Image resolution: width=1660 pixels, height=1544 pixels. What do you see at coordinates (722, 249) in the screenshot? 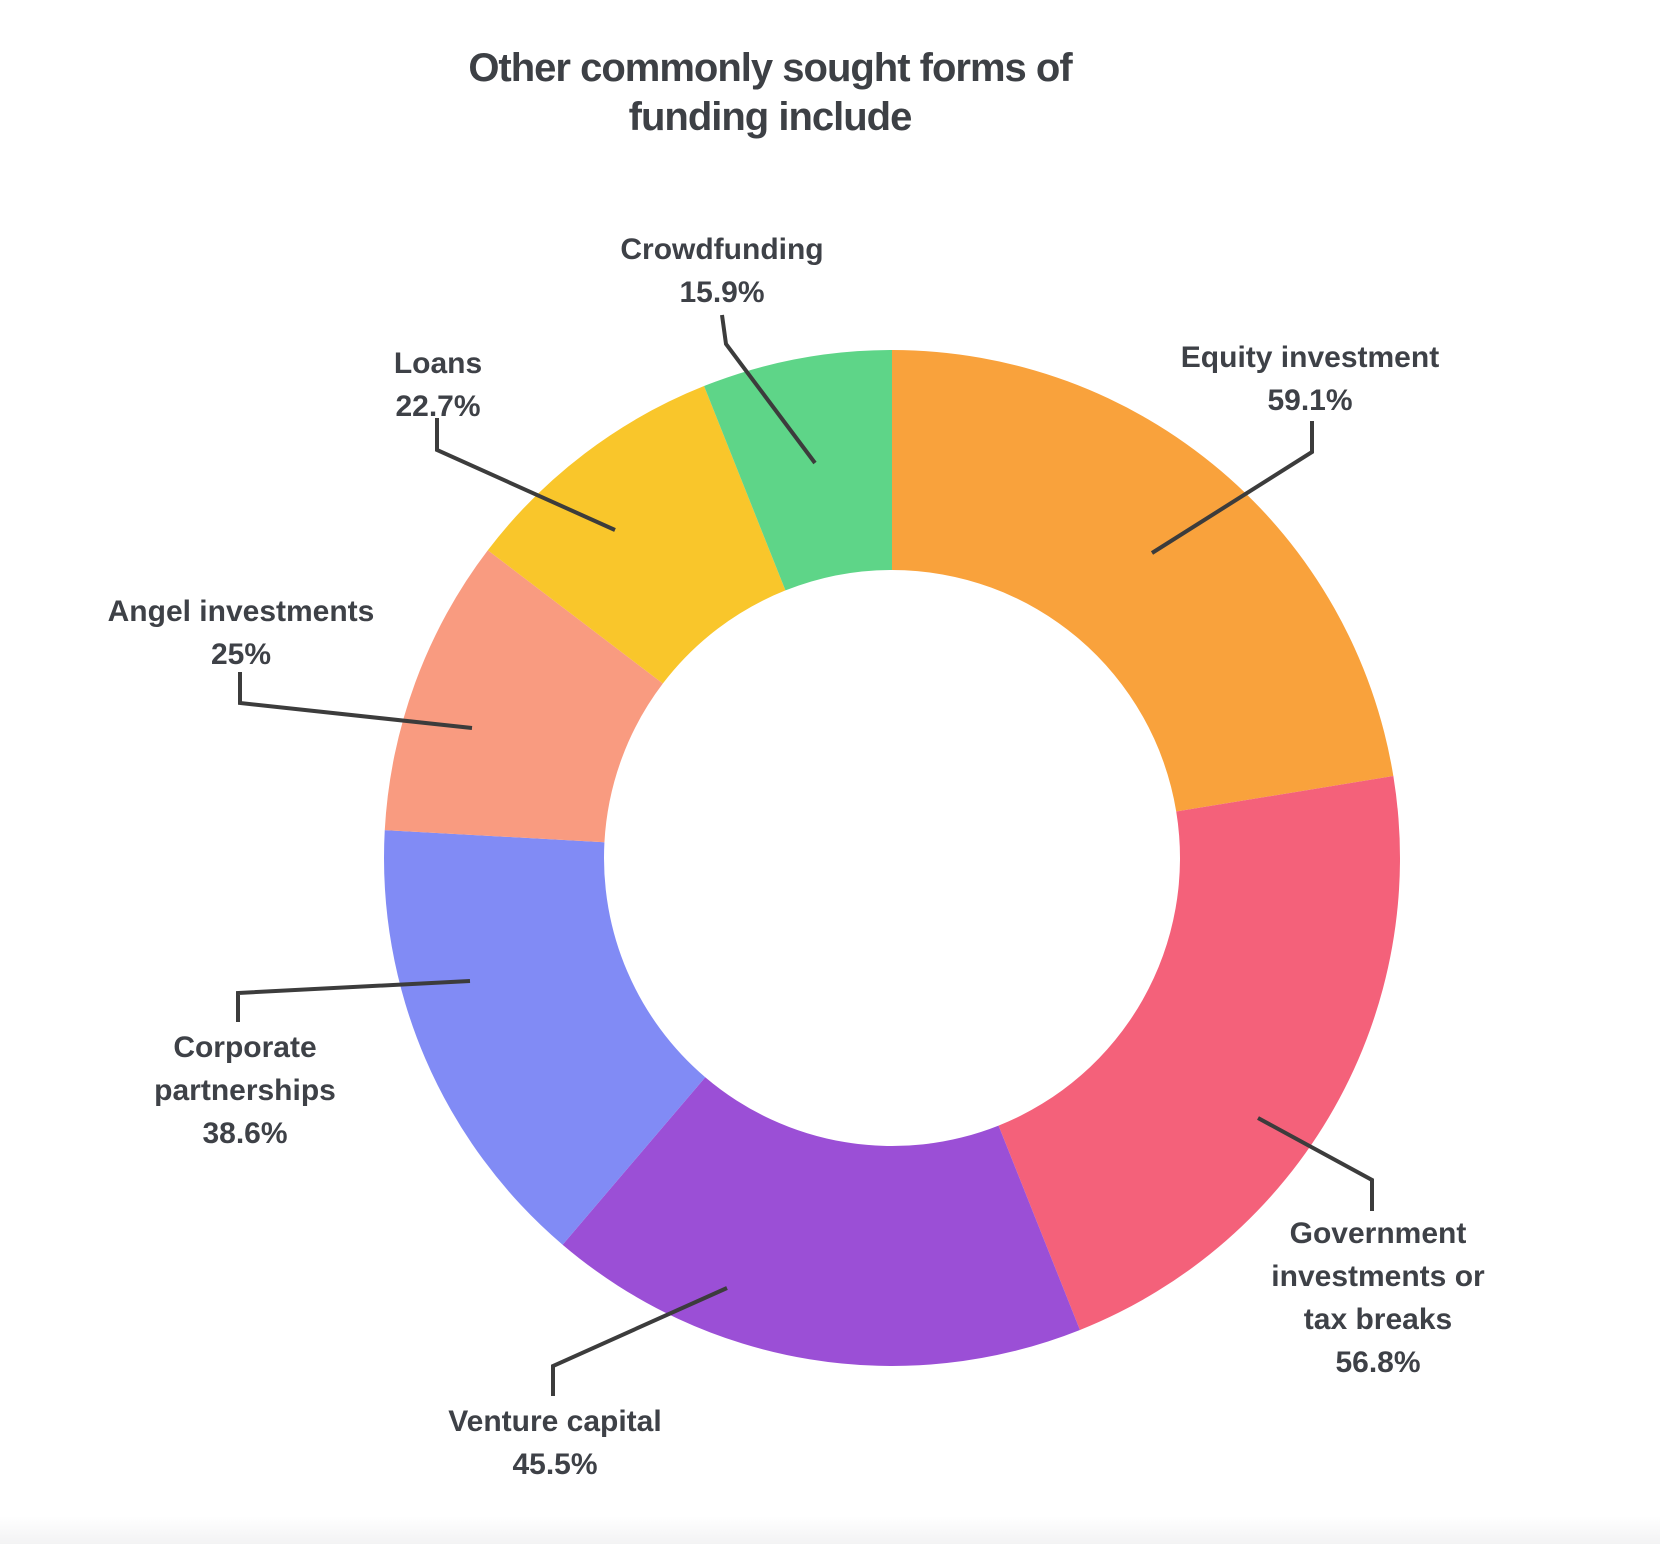
I see `slice-label: Crowdfunding` at bounding box center [722, 249].